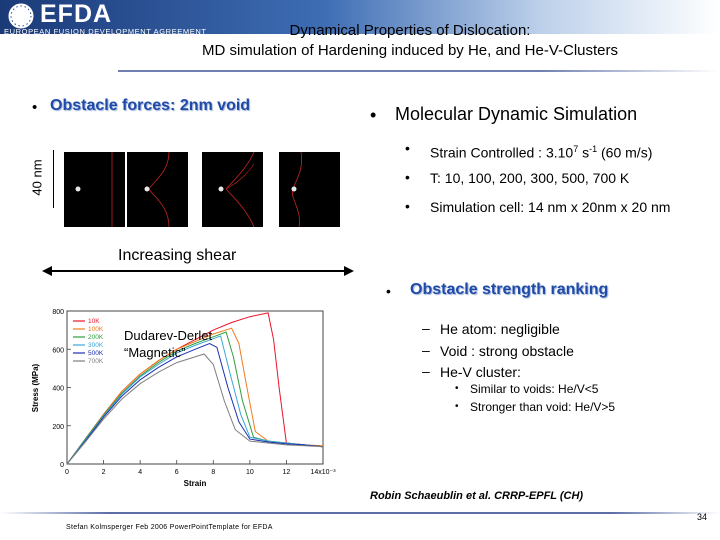 The width and height of the screenshot is (720, 540). I want to click on md-item-cell: Simulation cell: 14 nm x 20nm x 20 nm, so click(550, 207).